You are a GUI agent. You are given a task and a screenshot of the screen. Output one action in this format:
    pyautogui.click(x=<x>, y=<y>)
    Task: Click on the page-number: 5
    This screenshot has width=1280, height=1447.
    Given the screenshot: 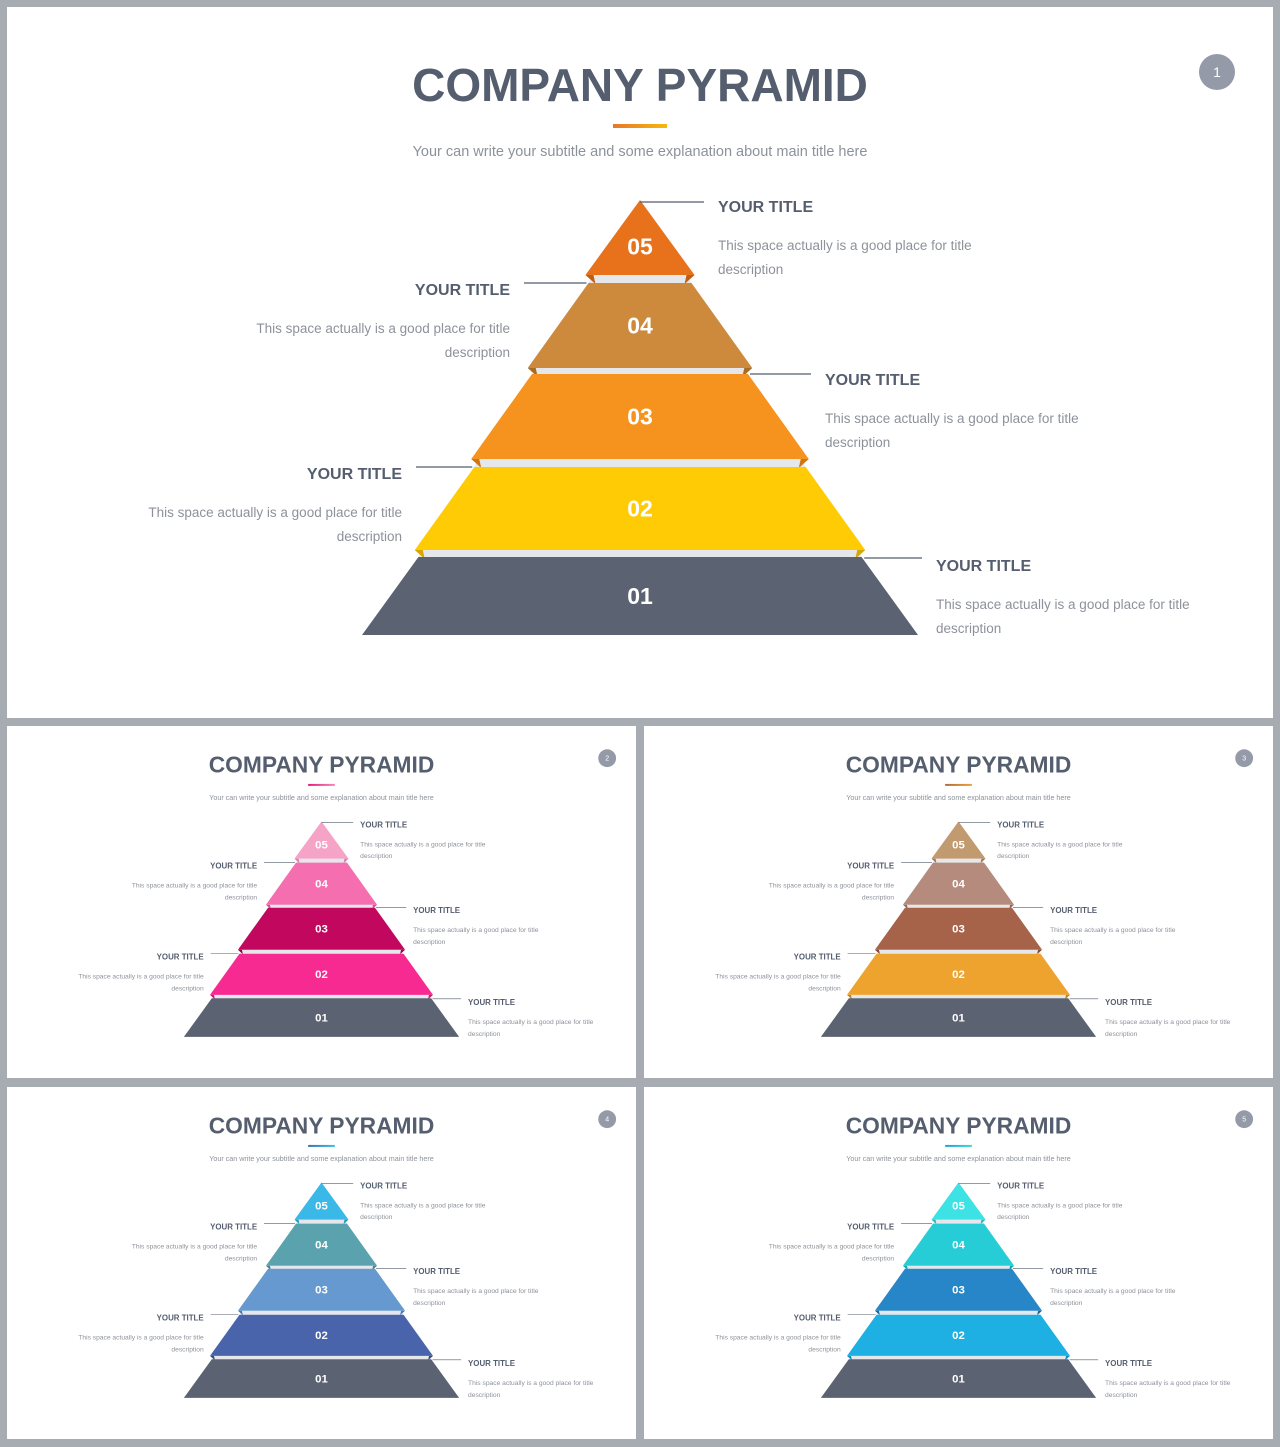 What is the action you would take?
    pyautogui.click(x=1244, y=1120)
    